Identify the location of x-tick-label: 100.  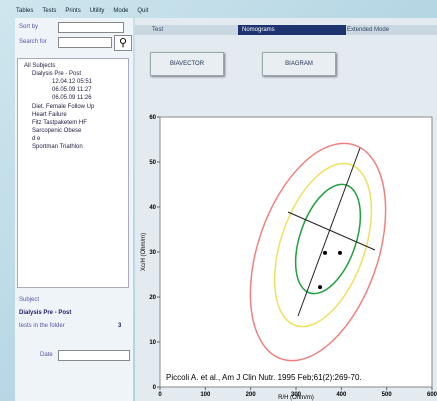
(205, 395).